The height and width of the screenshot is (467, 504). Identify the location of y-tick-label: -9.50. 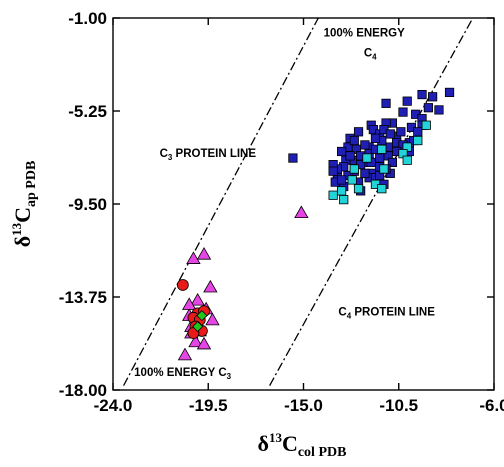
(87, 204).